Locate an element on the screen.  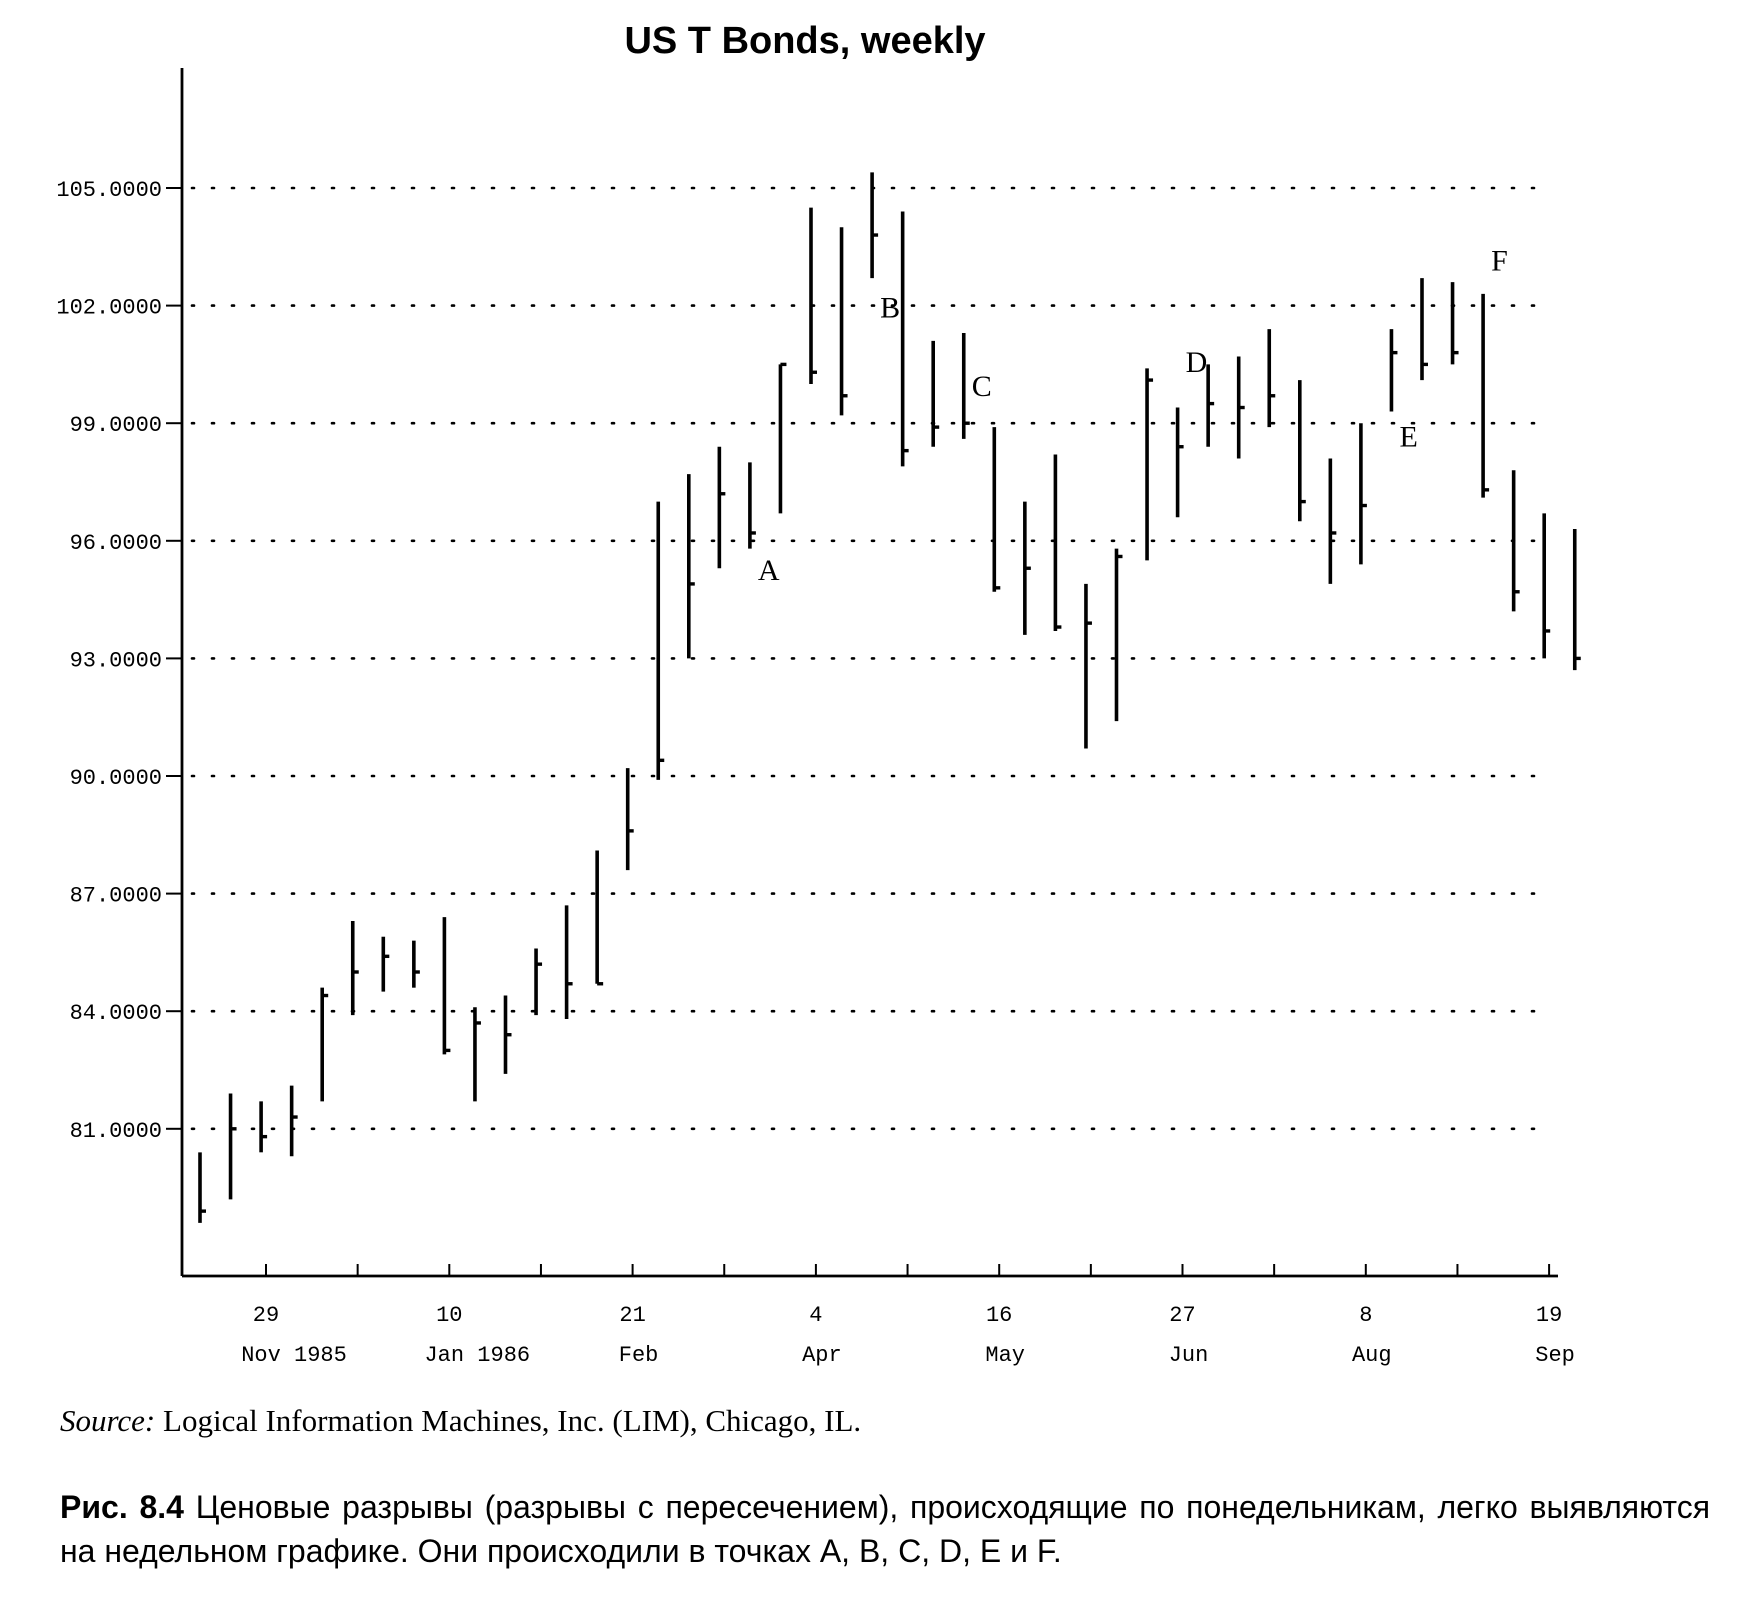
x-tick-month: Aug is located at coordinates (1372, 1355).